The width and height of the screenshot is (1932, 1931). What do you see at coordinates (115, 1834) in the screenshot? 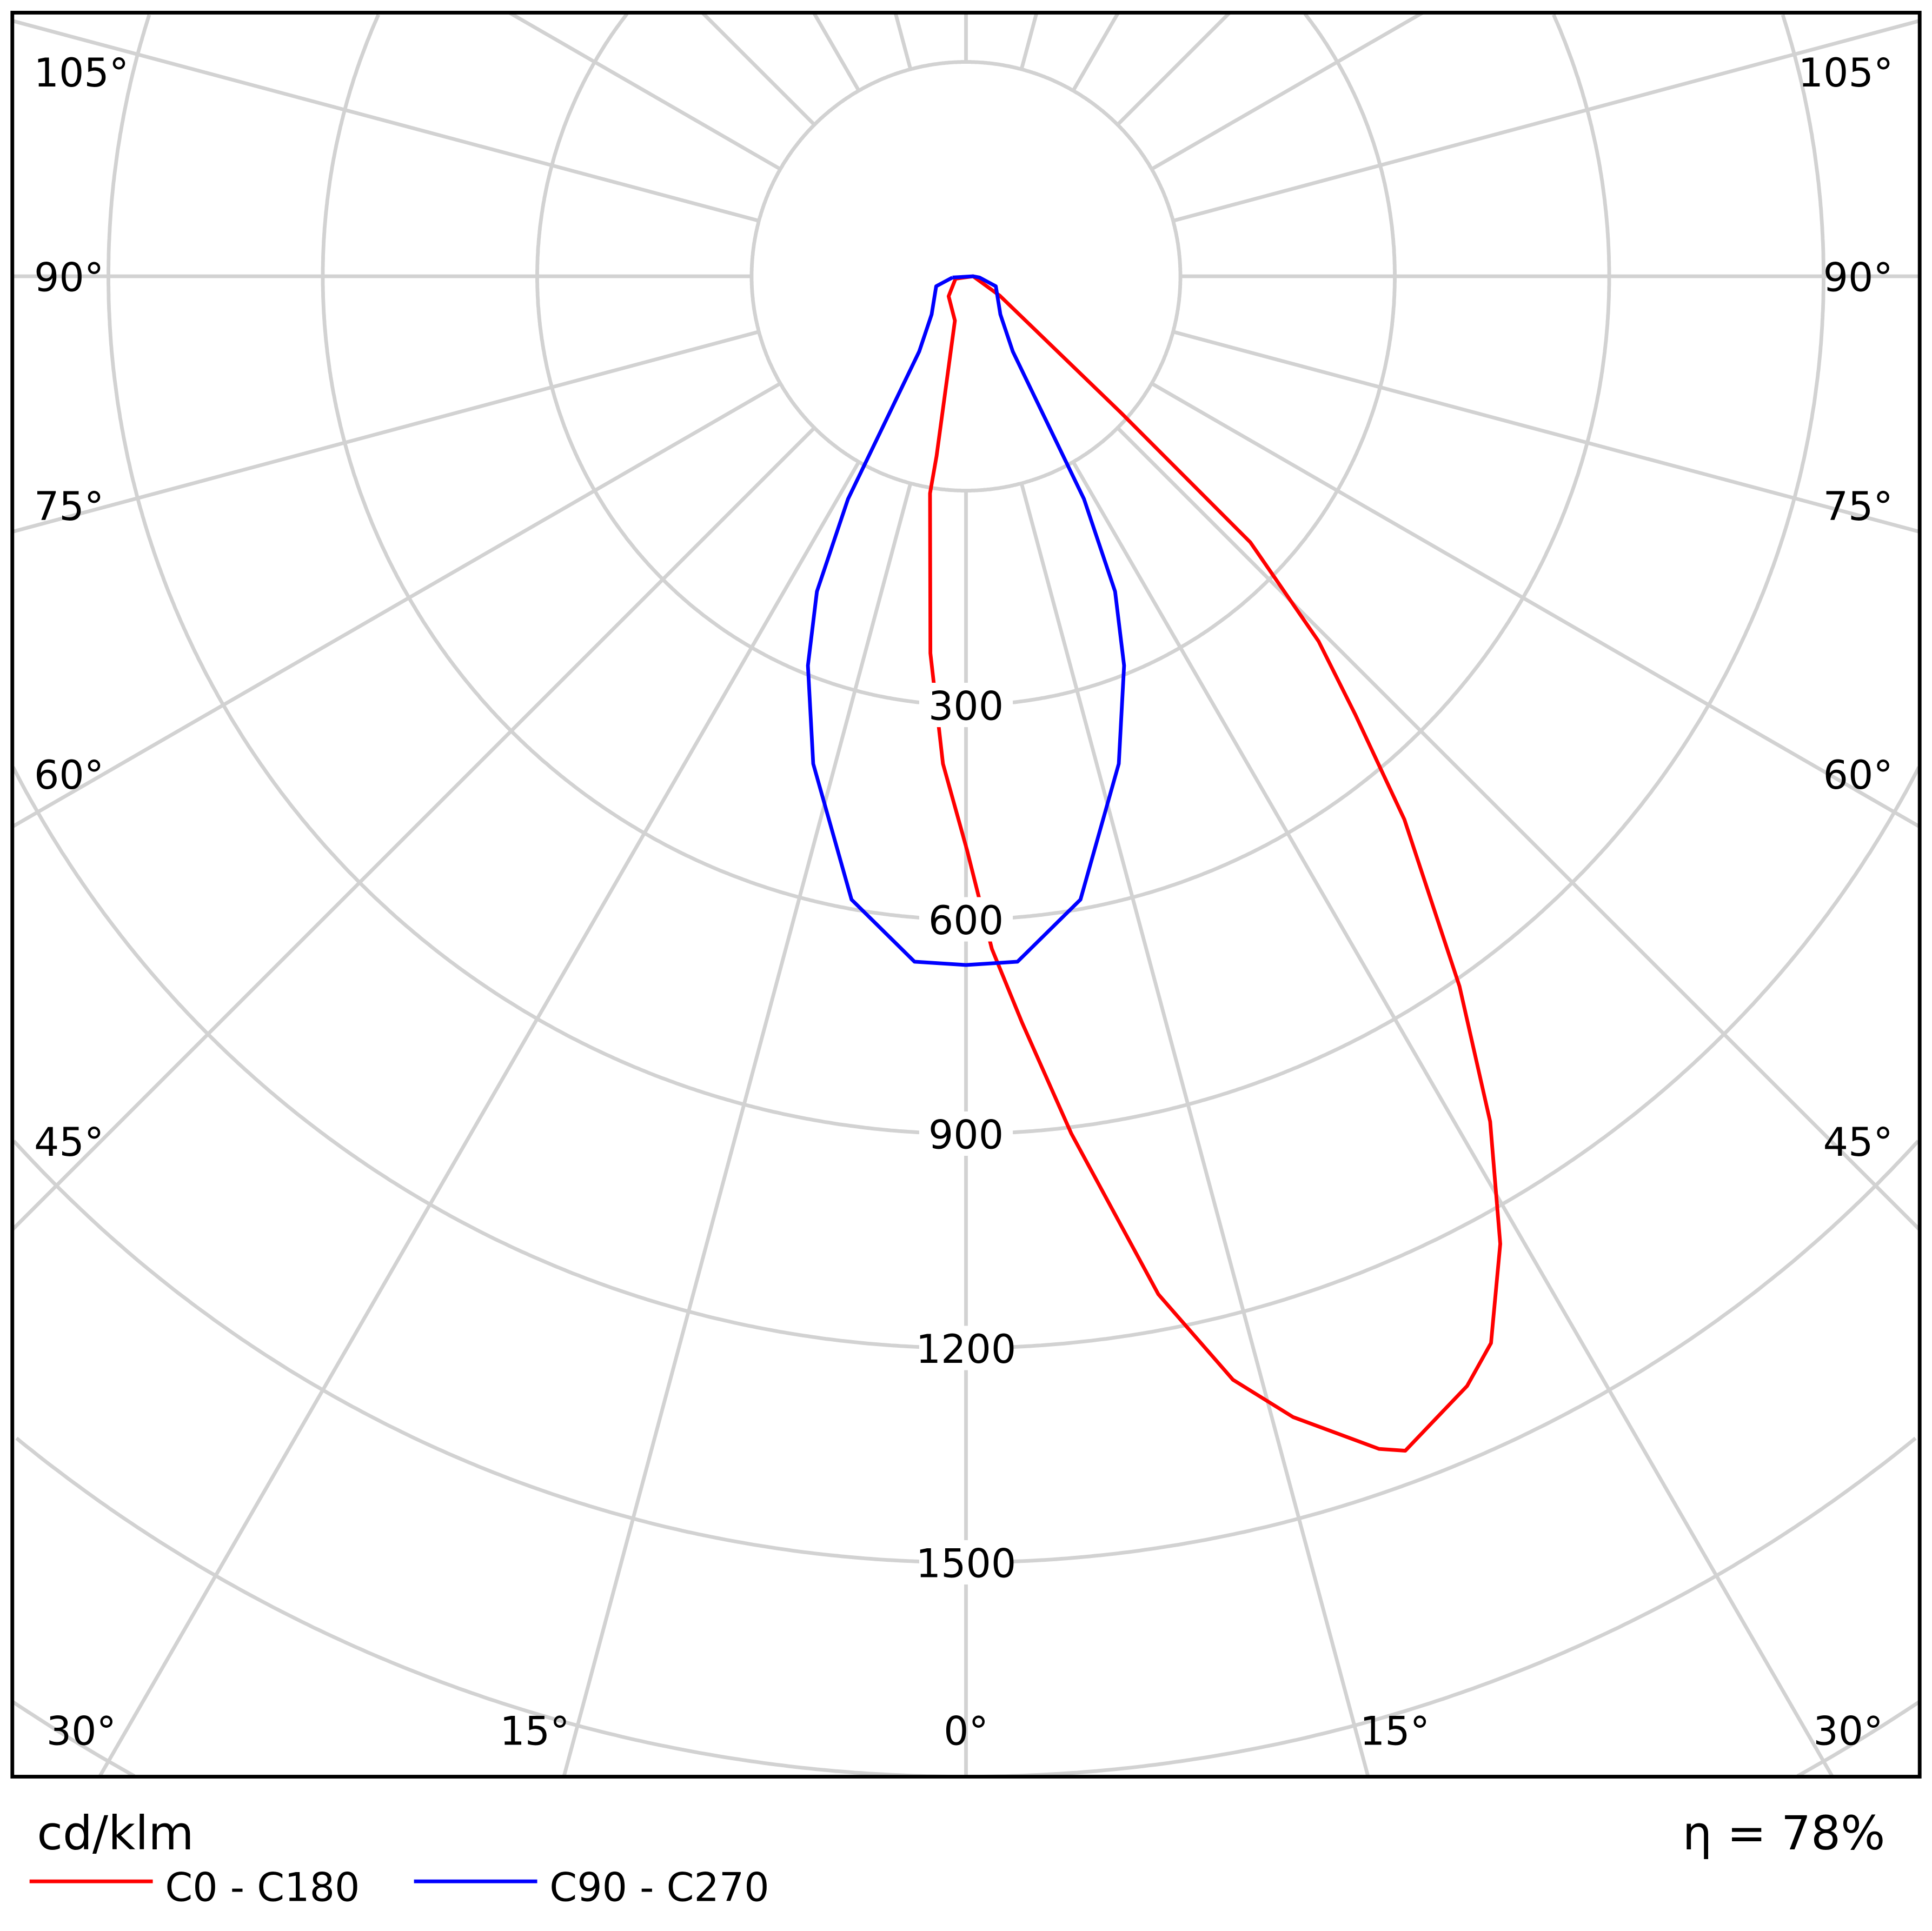
I see `unit-label: cd/klm` at bounding box center [115, 1834].